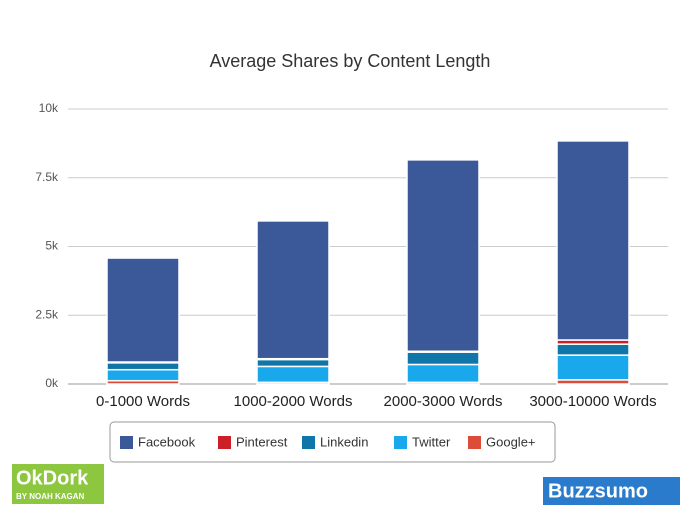  What do you see at coordinates (431, 441) in the screenshot?
I see `legend-label: Twitter` at bounding box center [431, 441].